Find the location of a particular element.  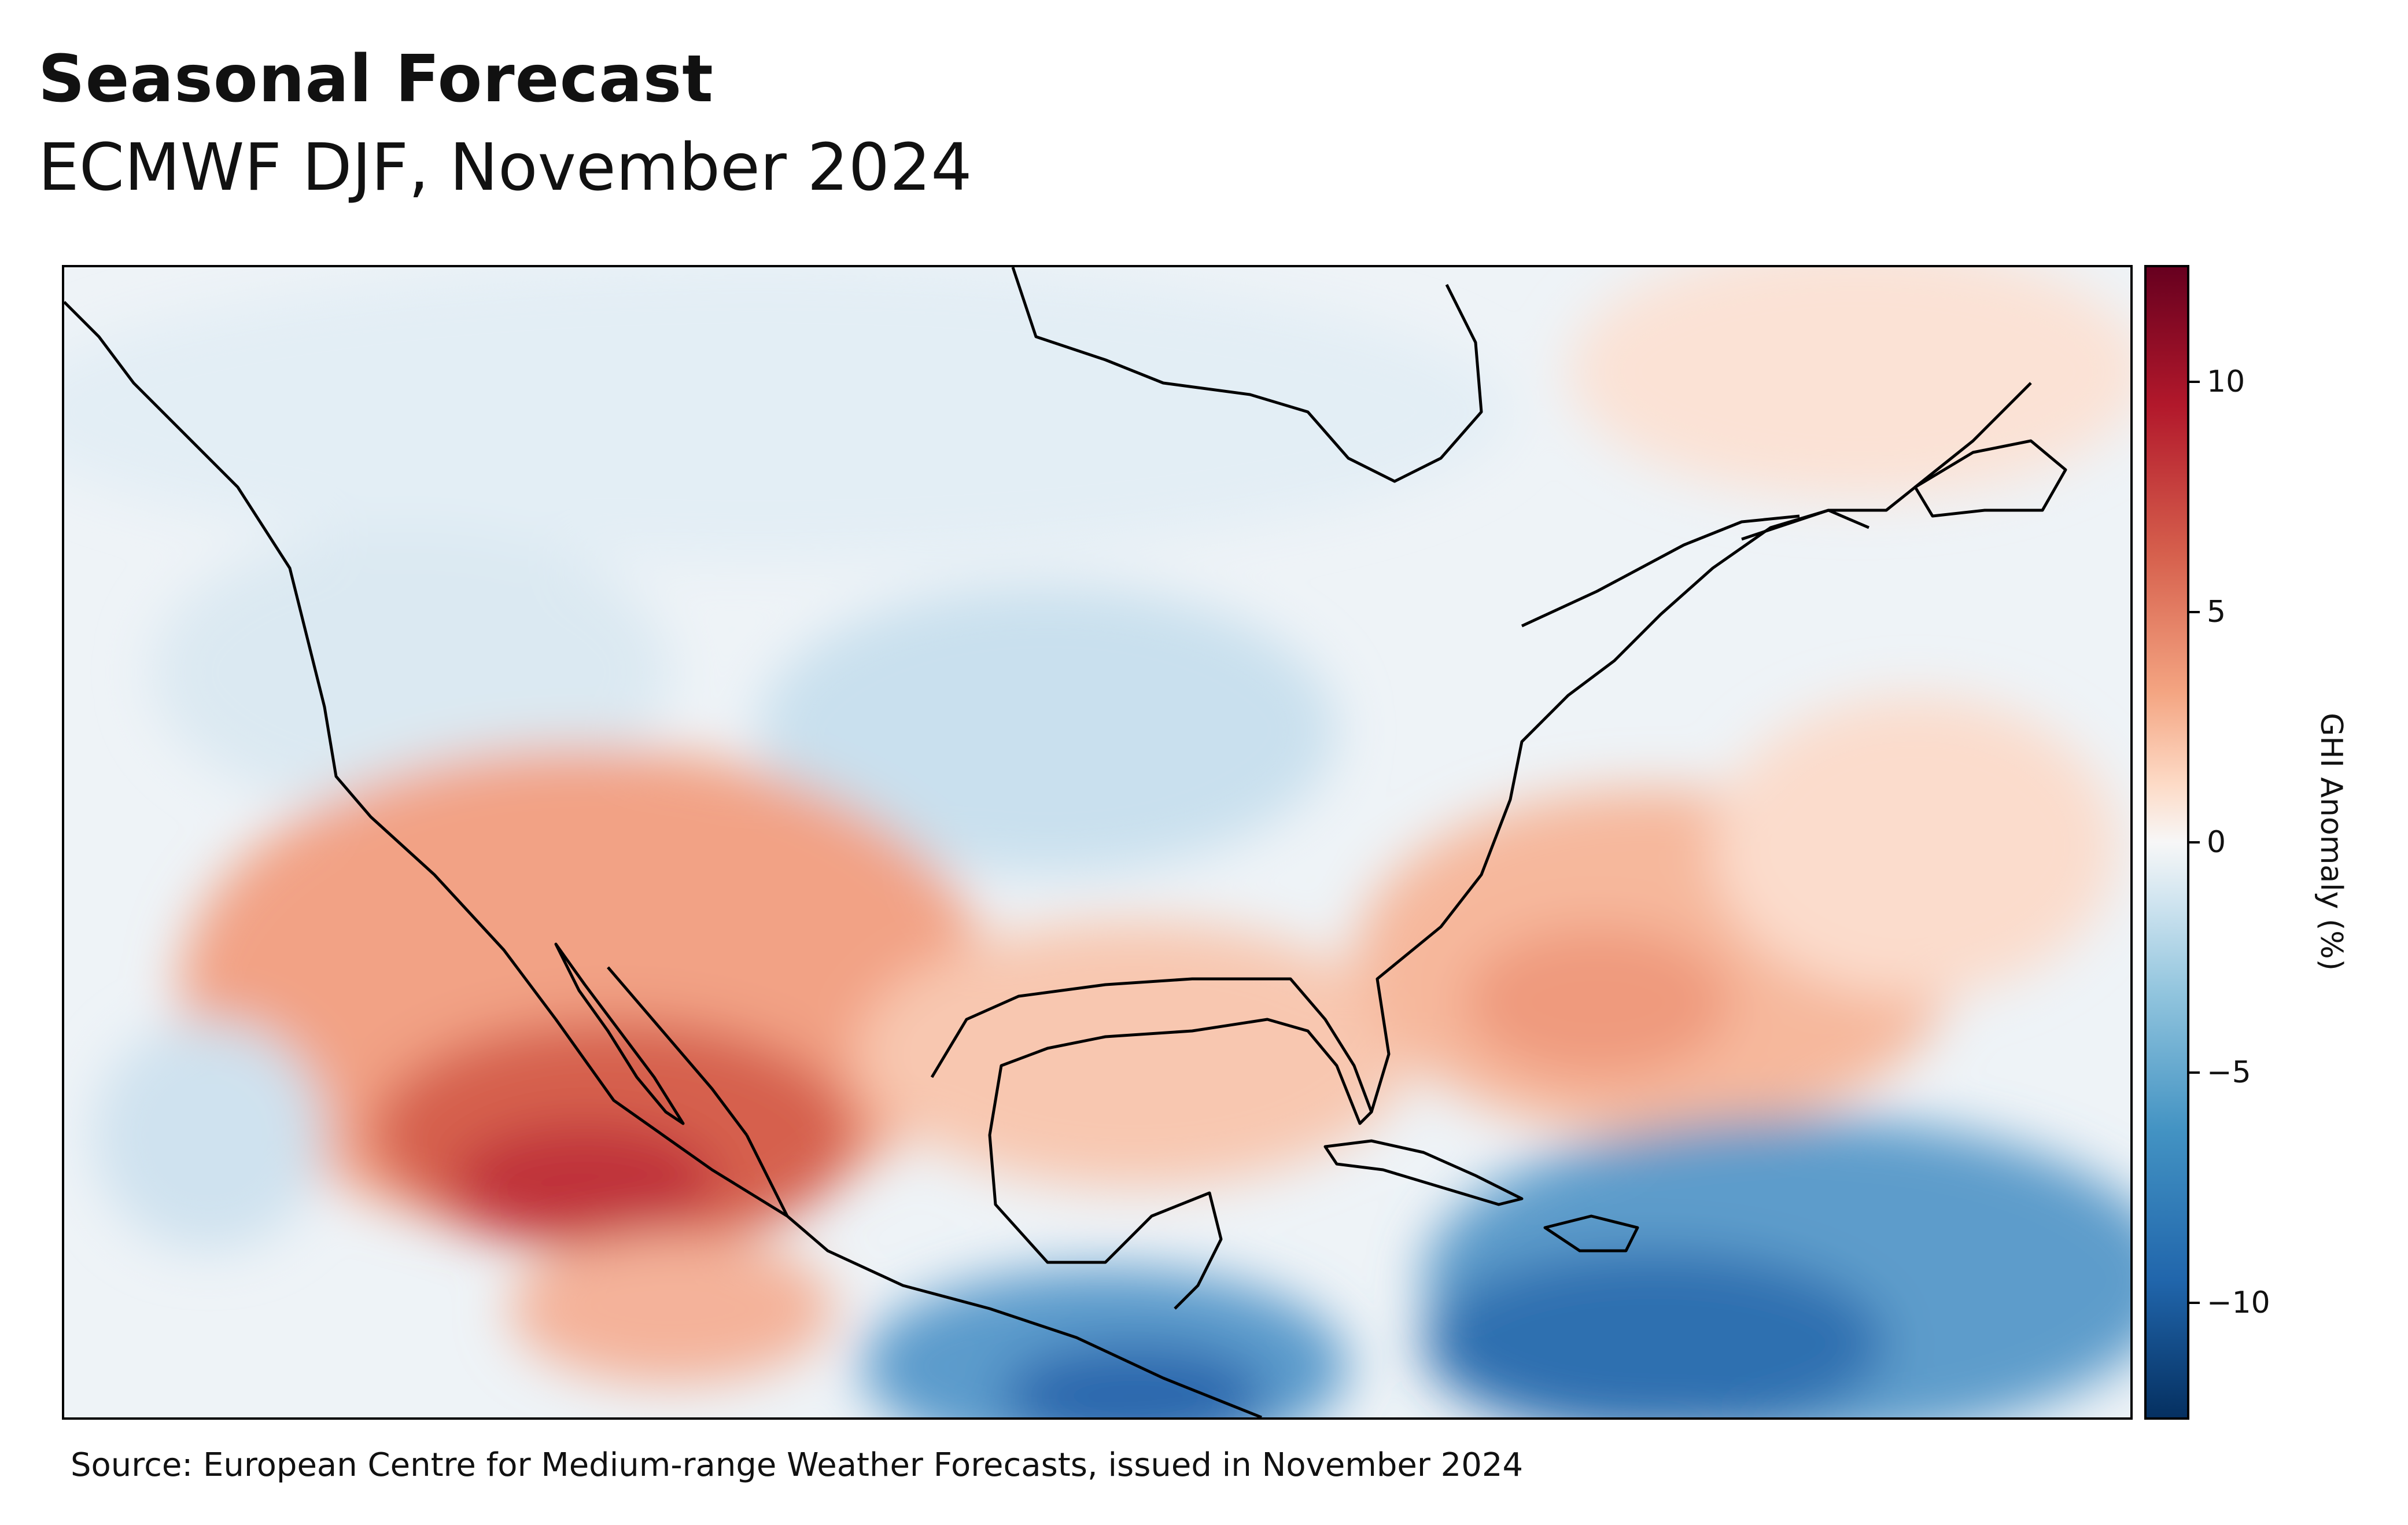

anomaly-north-cool is located at coordinates (787, 414).